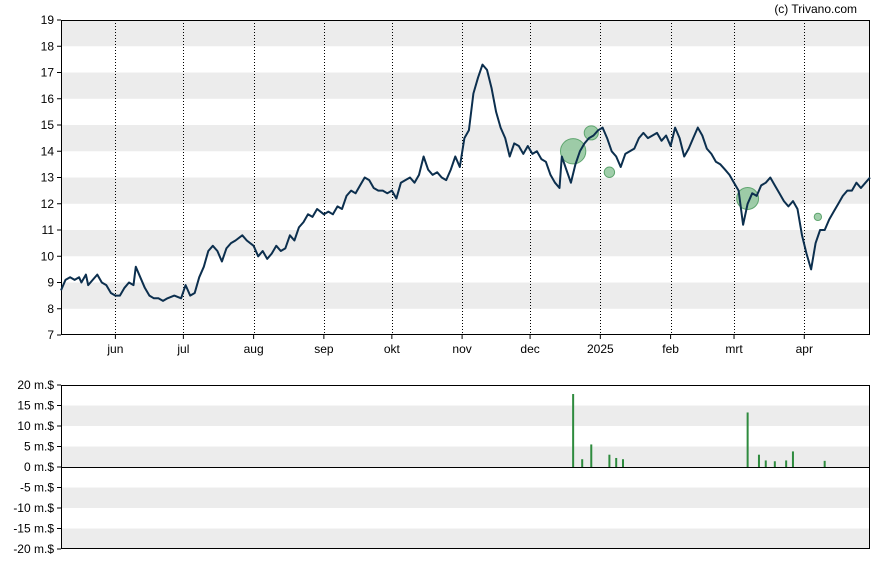 This screenshot has width=888, height=565. What do you see at coordinates (461, 349) in the screenshot?
I see `x-tick-label: nov` at bounding box center [461, 349].